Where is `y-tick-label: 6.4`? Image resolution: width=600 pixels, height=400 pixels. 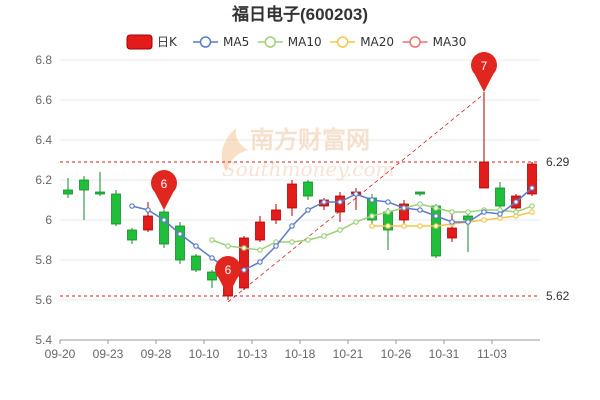
y-tick-label: 6.4 is located at coordinates (43, 140).